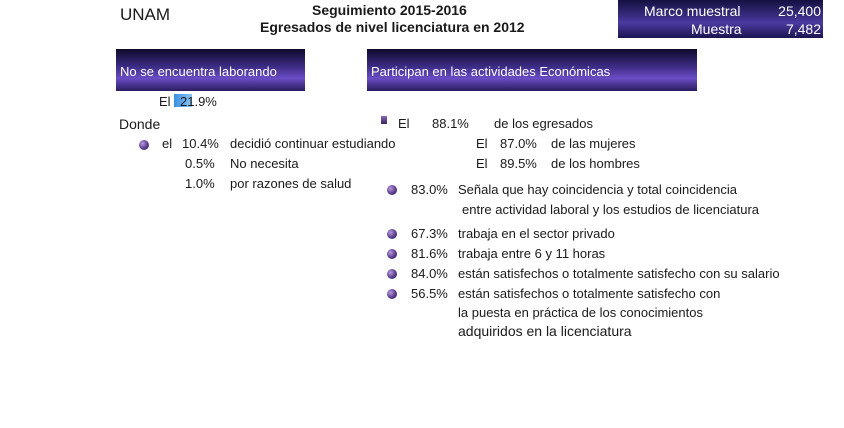 The width and height of the screenshot is (844, 428). What do you see at coordinates (392, 27) in the screenshot?
I see `page-title-line2: Egresados de nivel licenciatura en 2012` at bounding box center [392, 27].